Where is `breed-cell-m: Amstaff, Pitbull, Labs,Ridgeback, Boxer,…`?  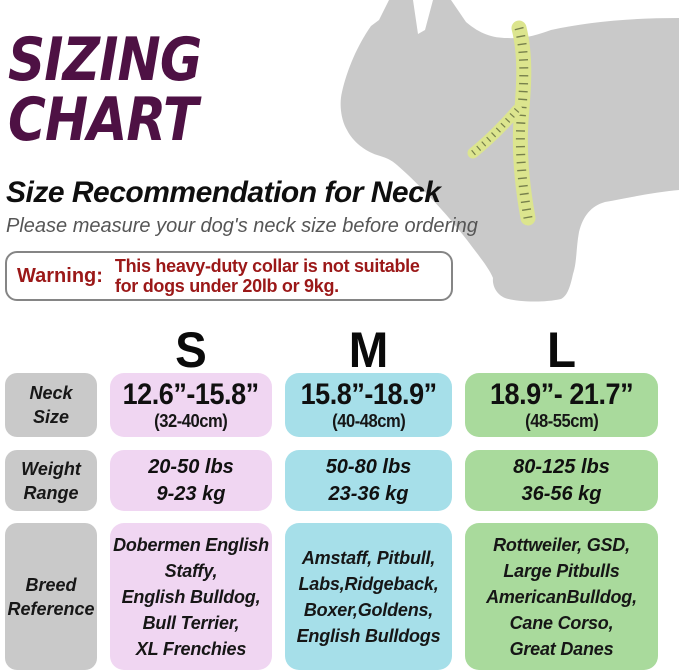
breed-cell-m: Amstaff, Pitbull, Labs,Ridgeback, Boxer,… is located at coordinates (368, 596).